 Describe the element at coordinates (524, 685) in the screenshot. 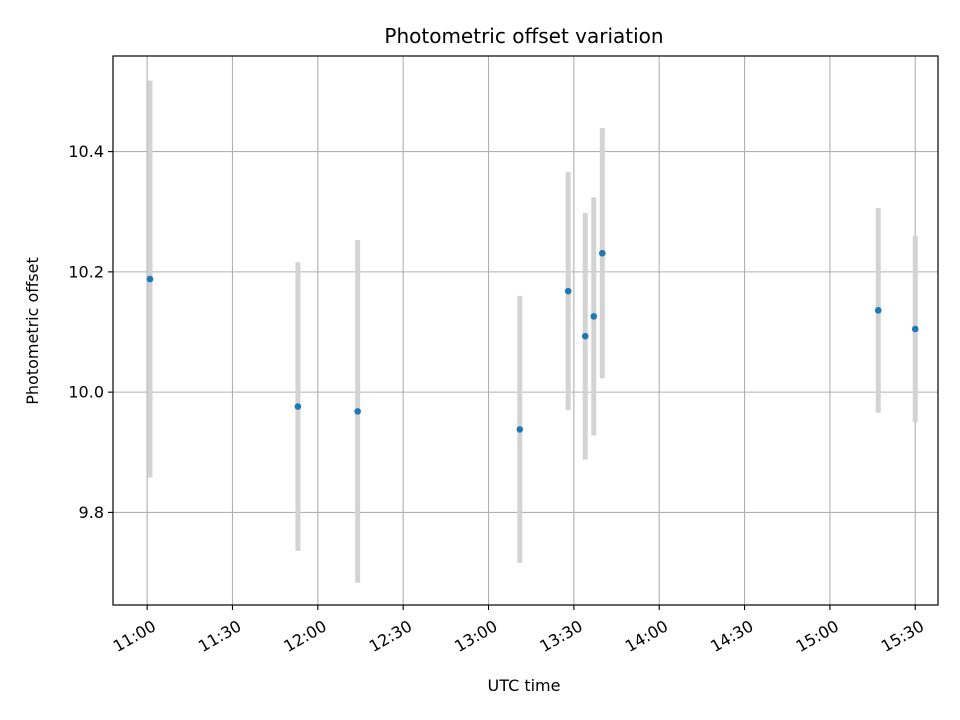

I see `x-axis-label: UTC time` at that location.